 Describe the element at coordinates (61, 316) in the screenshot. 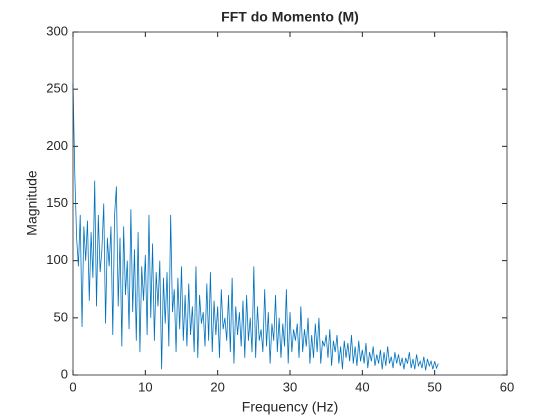

I see `y-tick-label: 50` at that location.